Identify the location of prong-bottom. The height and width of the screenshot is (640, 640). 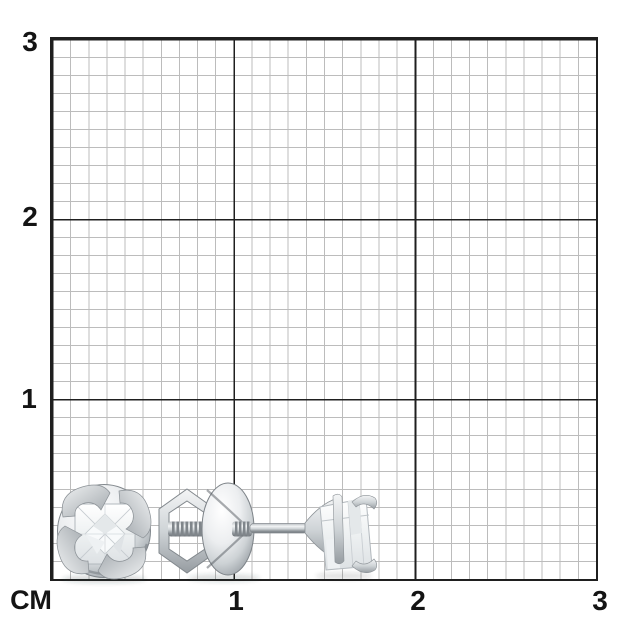
(364, 566).